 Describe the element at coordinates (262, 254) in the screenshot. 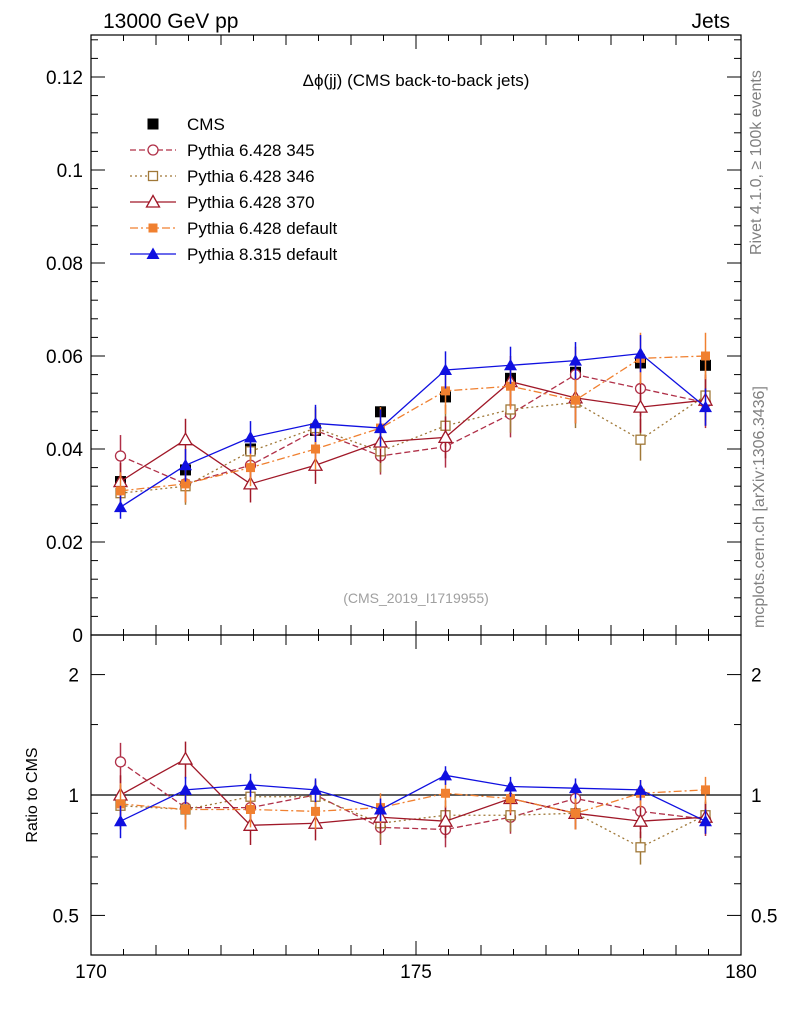

I see `legend-label: Pythia 8.315 default` at that location.